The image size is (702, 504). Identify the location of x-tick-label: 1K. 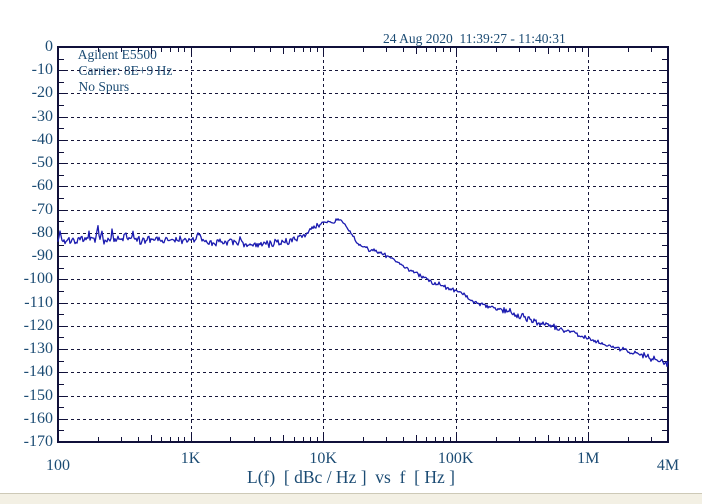
(190, 458).